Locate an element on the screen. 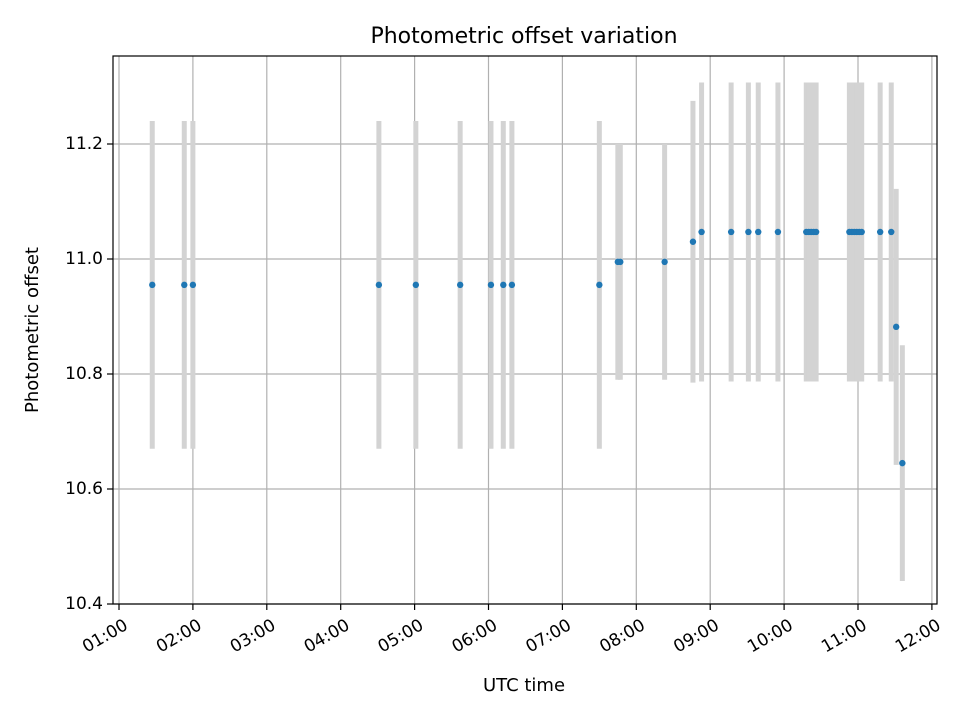 The height and width of the screenshot is (720, 960). y-tick-label: 10.8 is located at coordinates (84, 374).